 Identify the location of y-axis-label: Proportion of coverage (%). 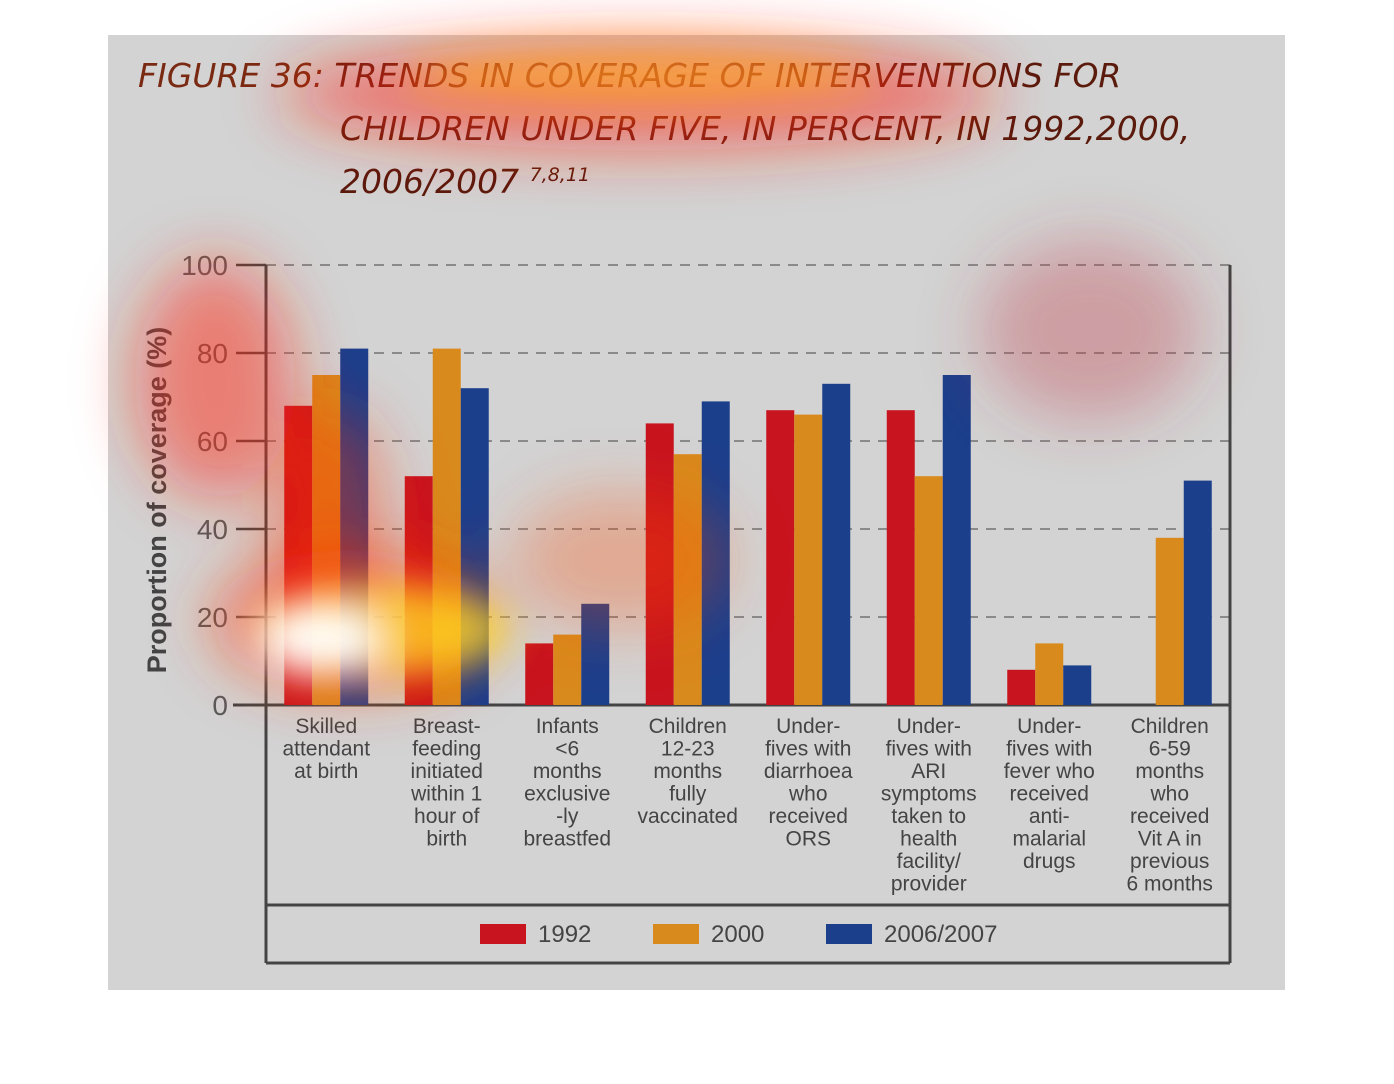
(157, 500).